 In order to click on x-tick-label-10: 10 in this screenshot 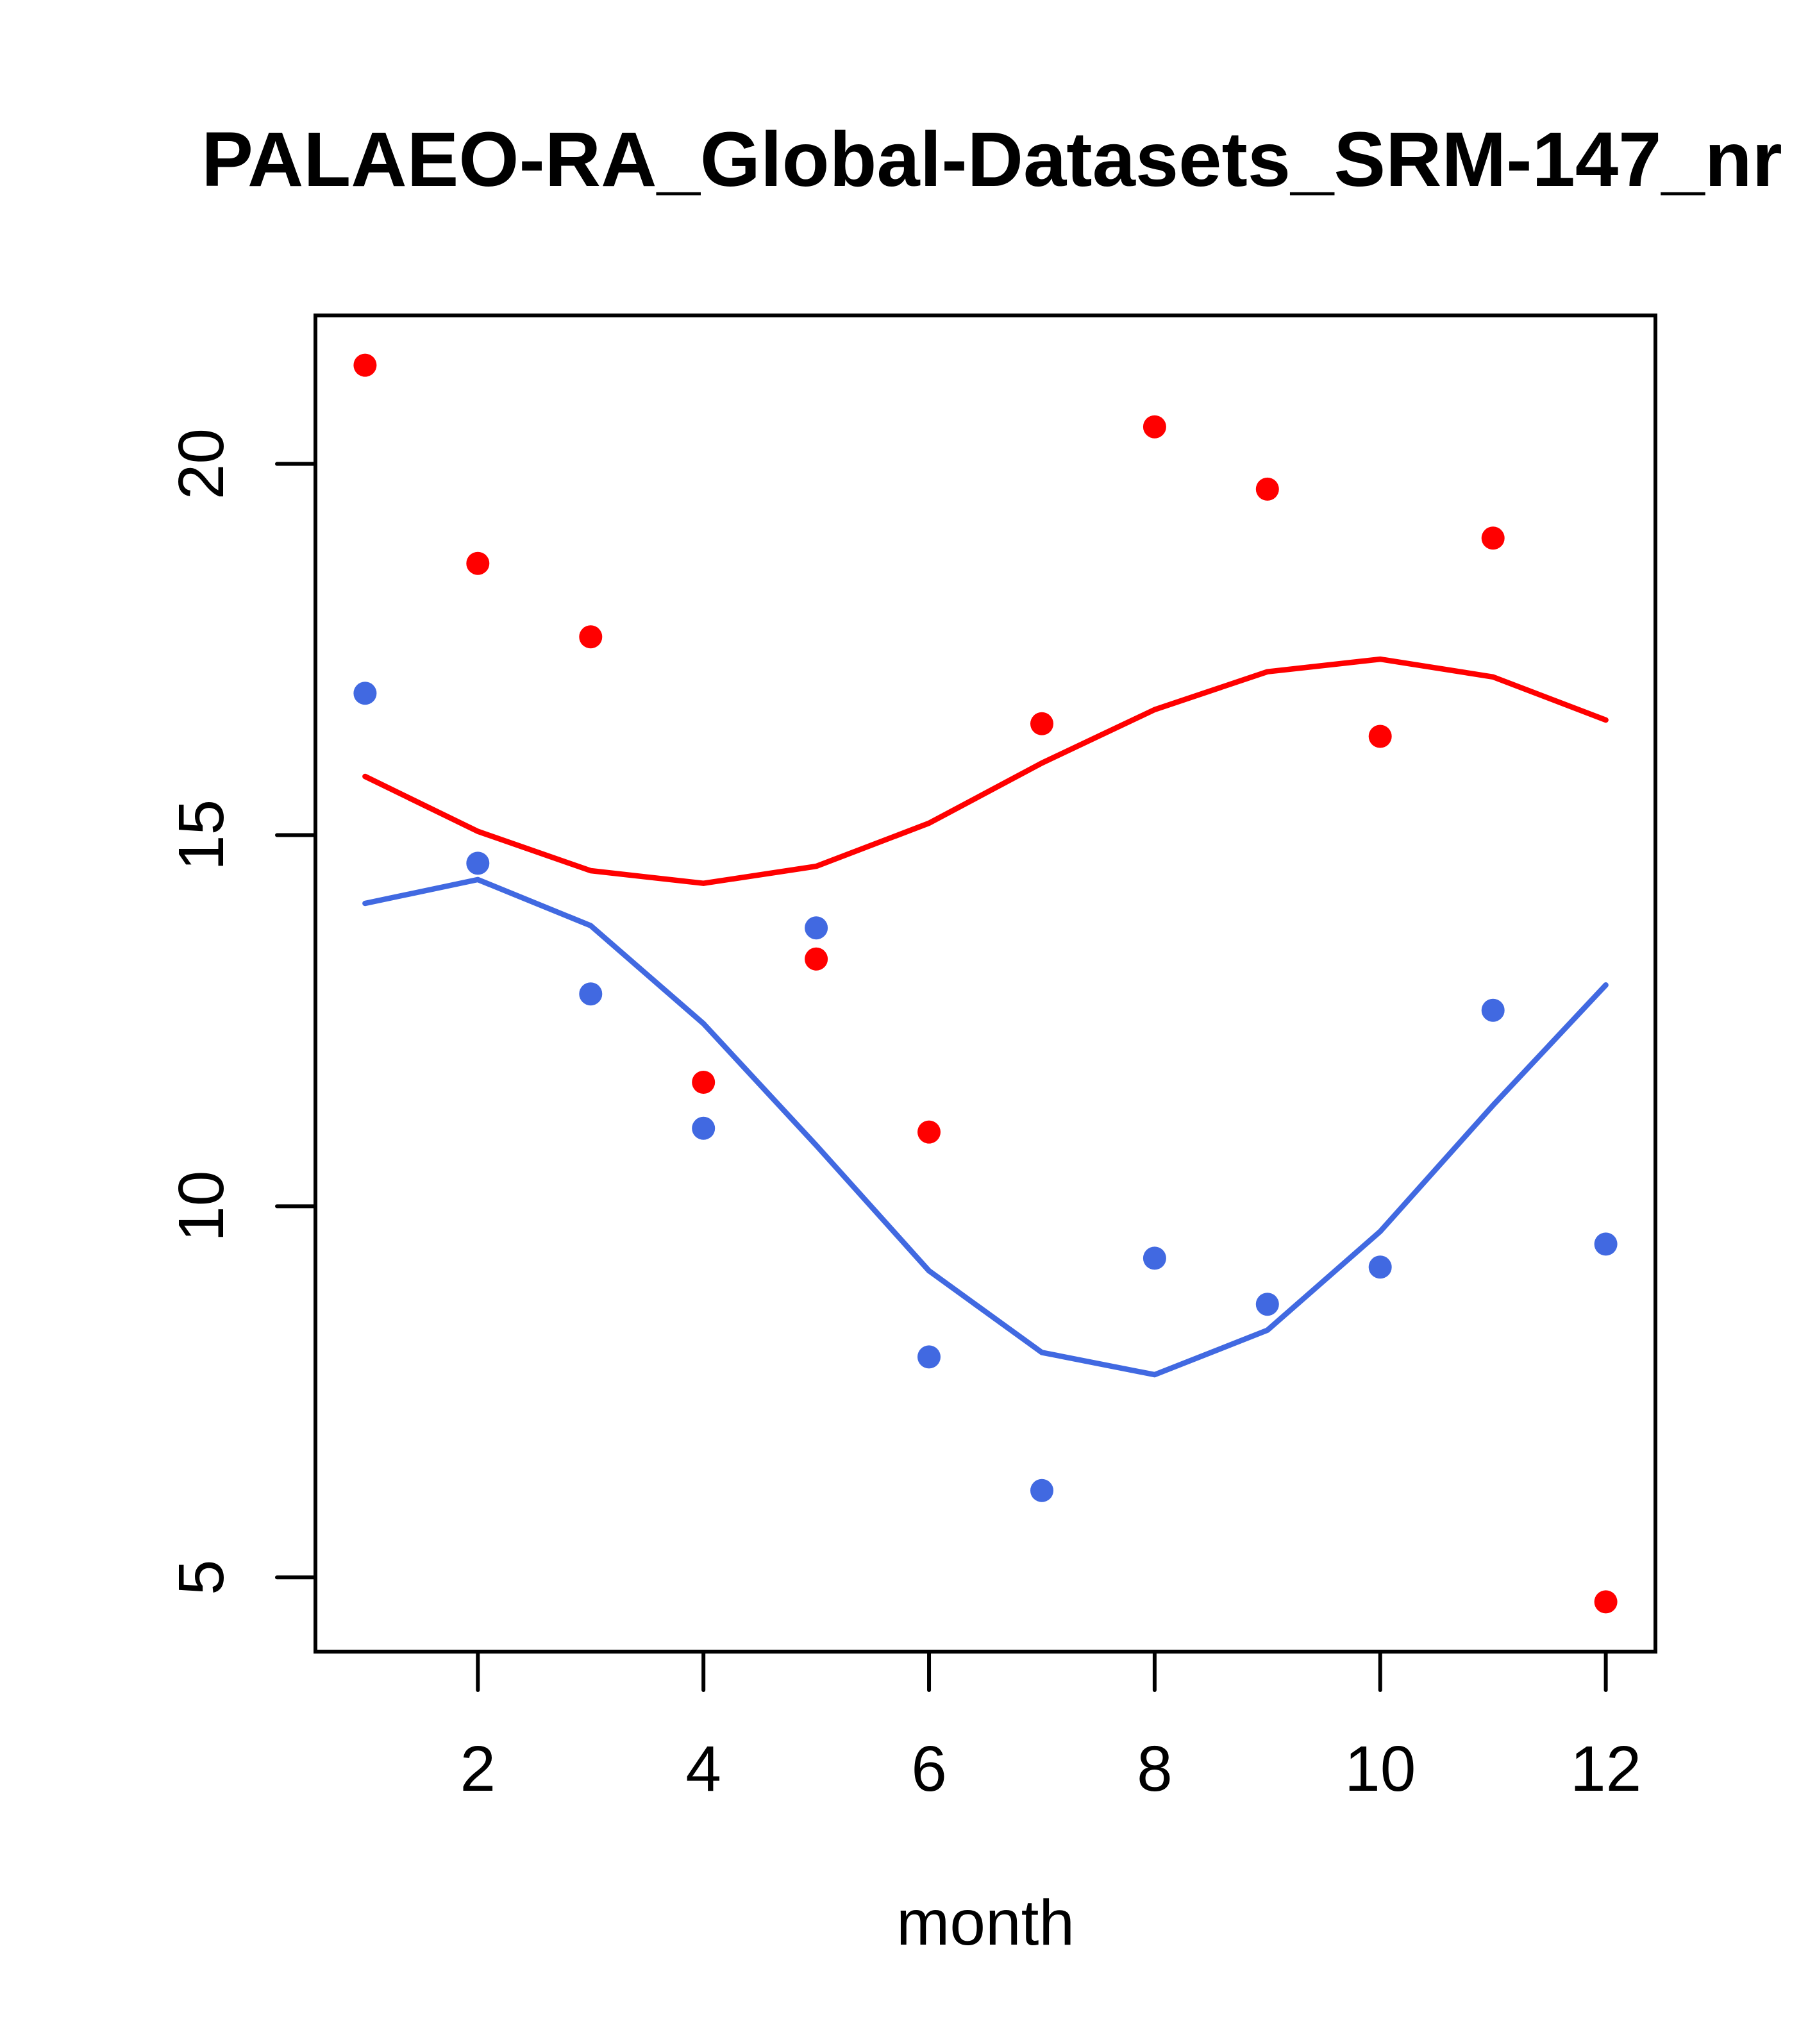, I will do `click(1380, 1769)`.